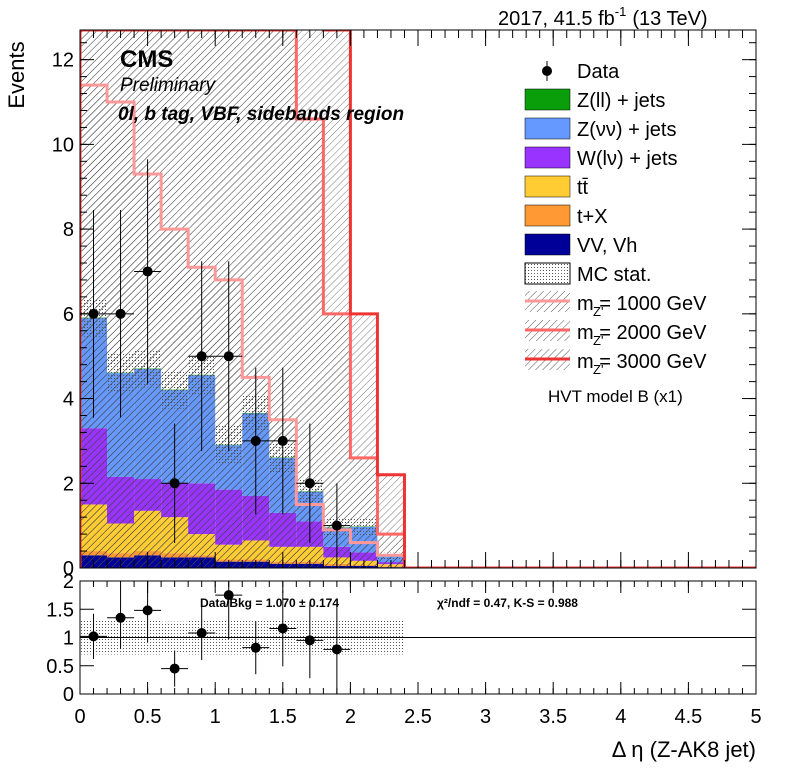 Image resolution: width=796 pixels, height=772 pixels. I want to click on legend-tt-swatch, so click(547, 186).